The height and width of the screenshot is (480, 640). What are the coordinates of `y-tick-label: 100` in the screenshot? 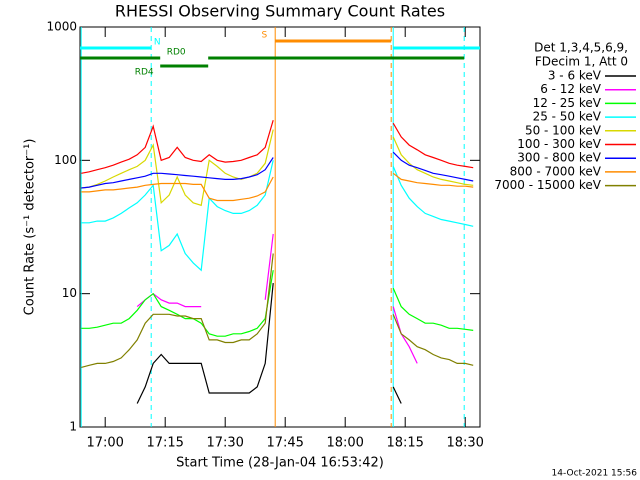 It's located at (65, 160).